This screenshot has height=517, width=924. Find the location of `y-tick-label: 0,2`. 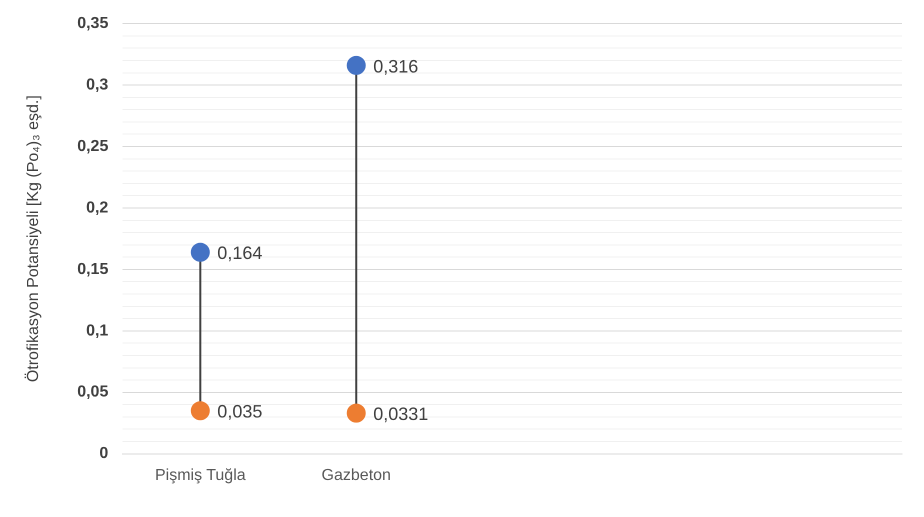

y-tick-label: 0,2 is located at coordinates (97, 207).